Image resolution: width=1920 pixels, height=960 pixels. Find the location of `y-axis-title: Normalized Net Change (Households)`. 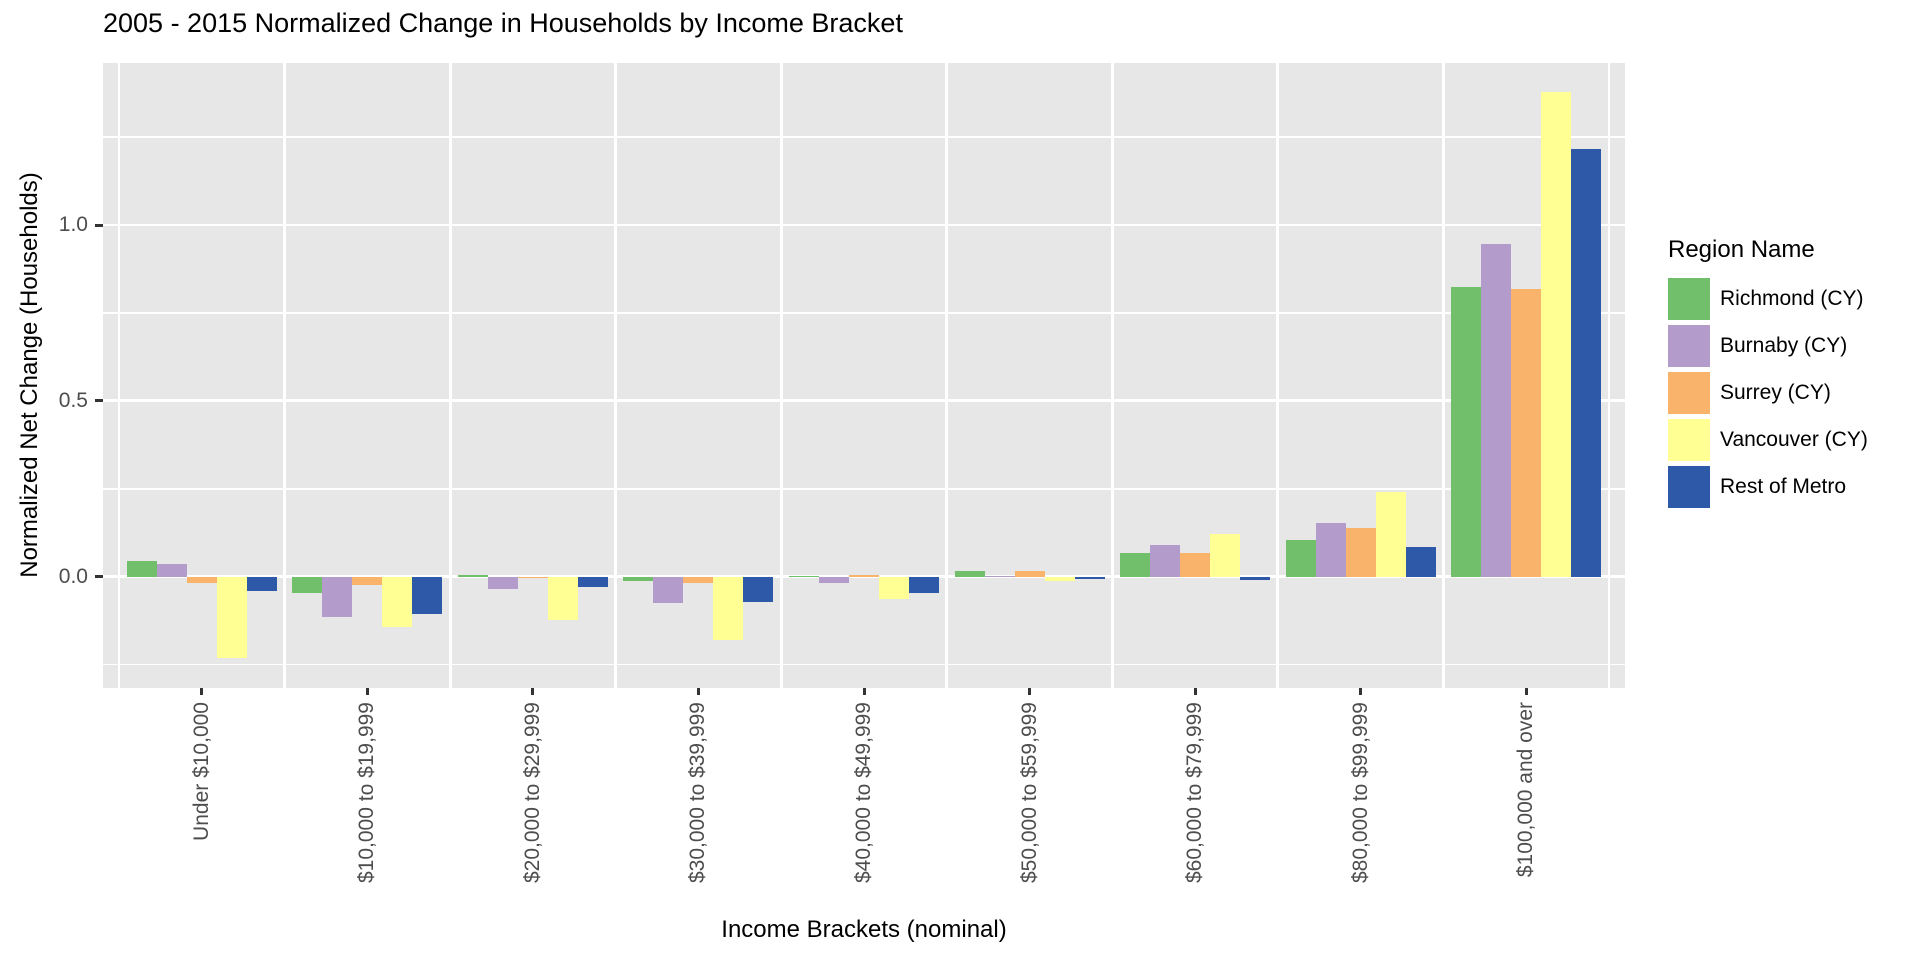

y-axis-title: Normalized Net Change (Households) is located at coordinates (29, 375).